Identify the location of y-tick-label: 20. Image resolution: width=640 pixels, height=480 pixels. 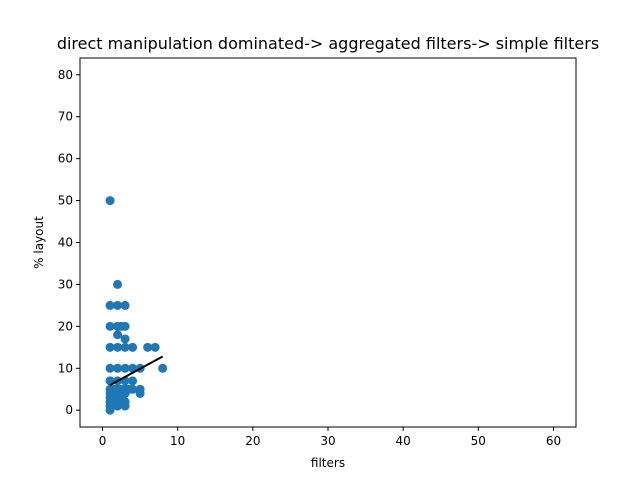
(65, 326).